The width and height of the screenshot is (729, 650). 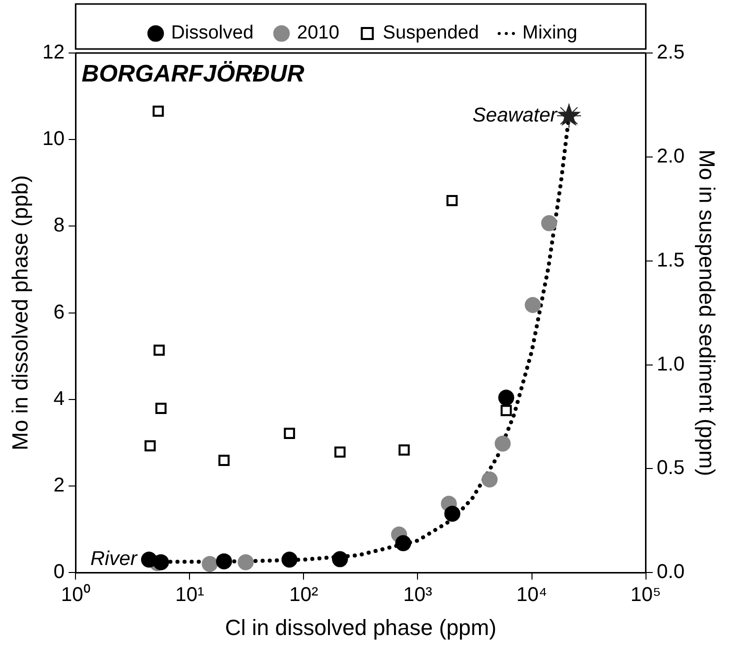 I want to click on y-axis-title: Mo in dissolved phase (ppb), so click(x=19, y=312).